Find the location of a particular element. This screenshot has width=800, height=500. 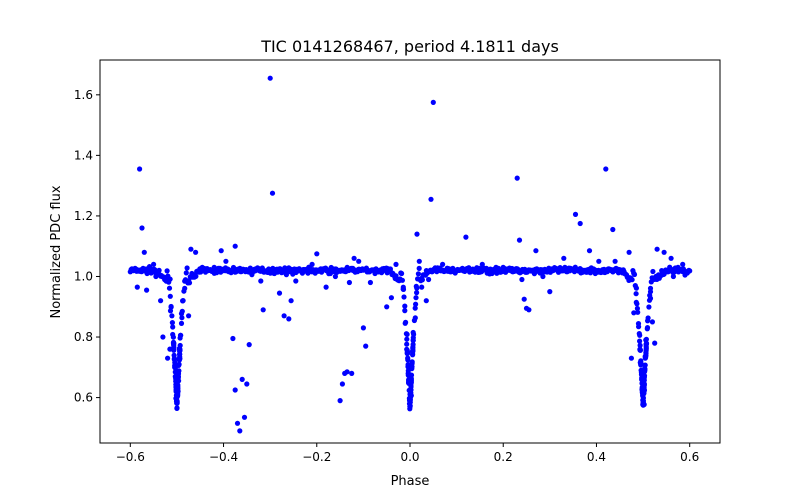

x-axis-label: Phase is located at coordinates (410, 481).